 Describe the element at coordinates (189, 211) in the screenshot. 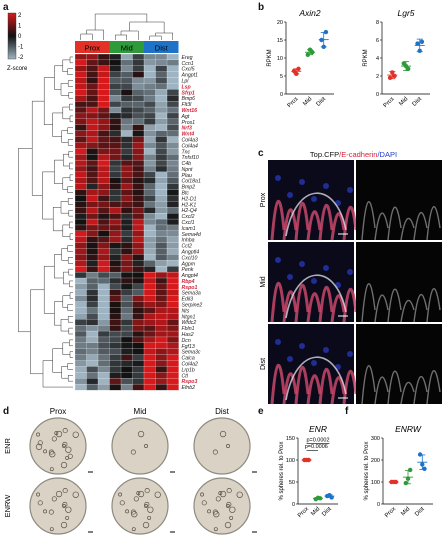

I see `gene-label: H2-Q4` at that location.